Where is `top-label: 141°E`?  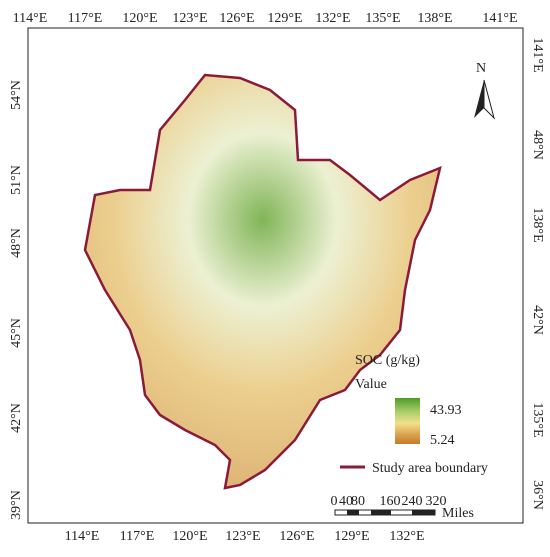 top-label: 141°E is located at coordinates (499, 18).